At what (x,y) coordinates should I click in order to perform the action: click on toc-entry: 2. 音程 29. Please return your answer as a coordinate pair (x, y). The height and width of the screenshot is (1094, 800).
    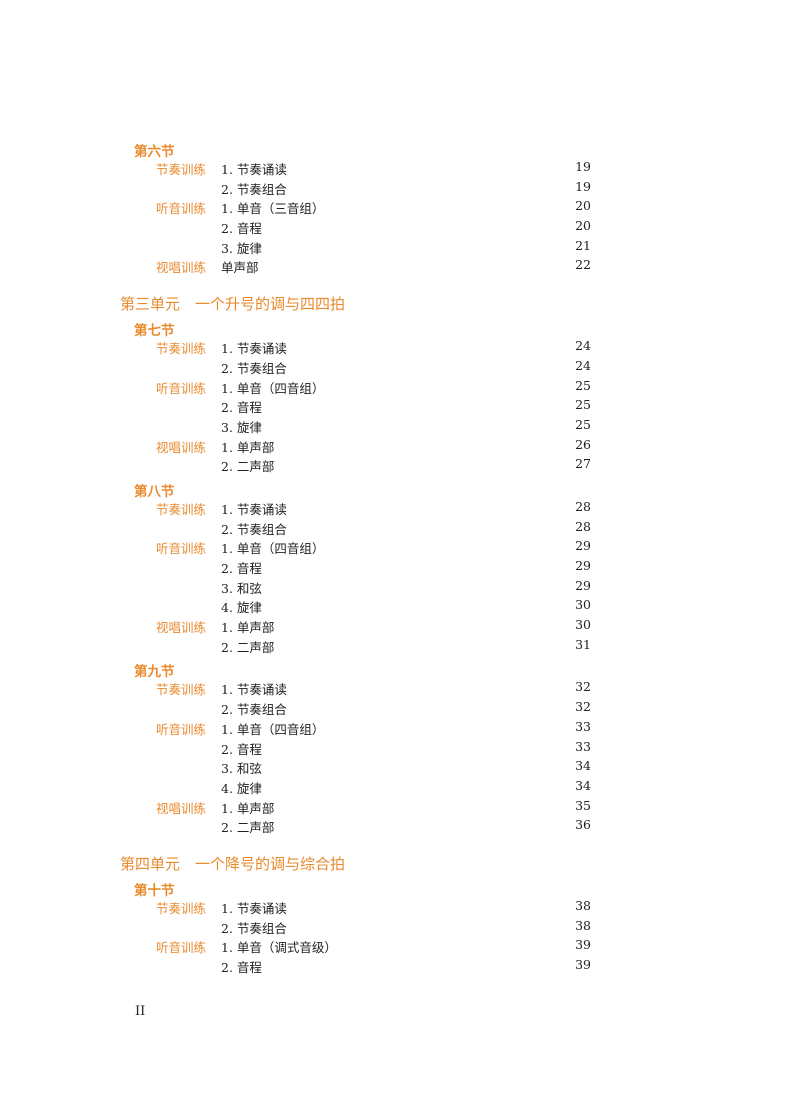
    Looking at the image, I should click on (400, 568).